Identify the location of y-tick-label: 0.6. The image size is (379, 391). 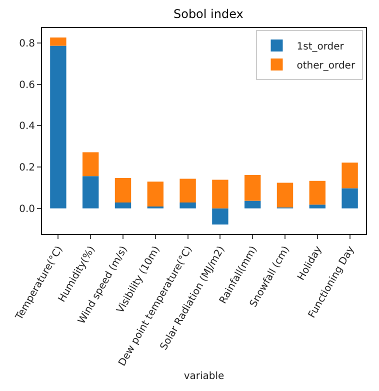
(27, 85).